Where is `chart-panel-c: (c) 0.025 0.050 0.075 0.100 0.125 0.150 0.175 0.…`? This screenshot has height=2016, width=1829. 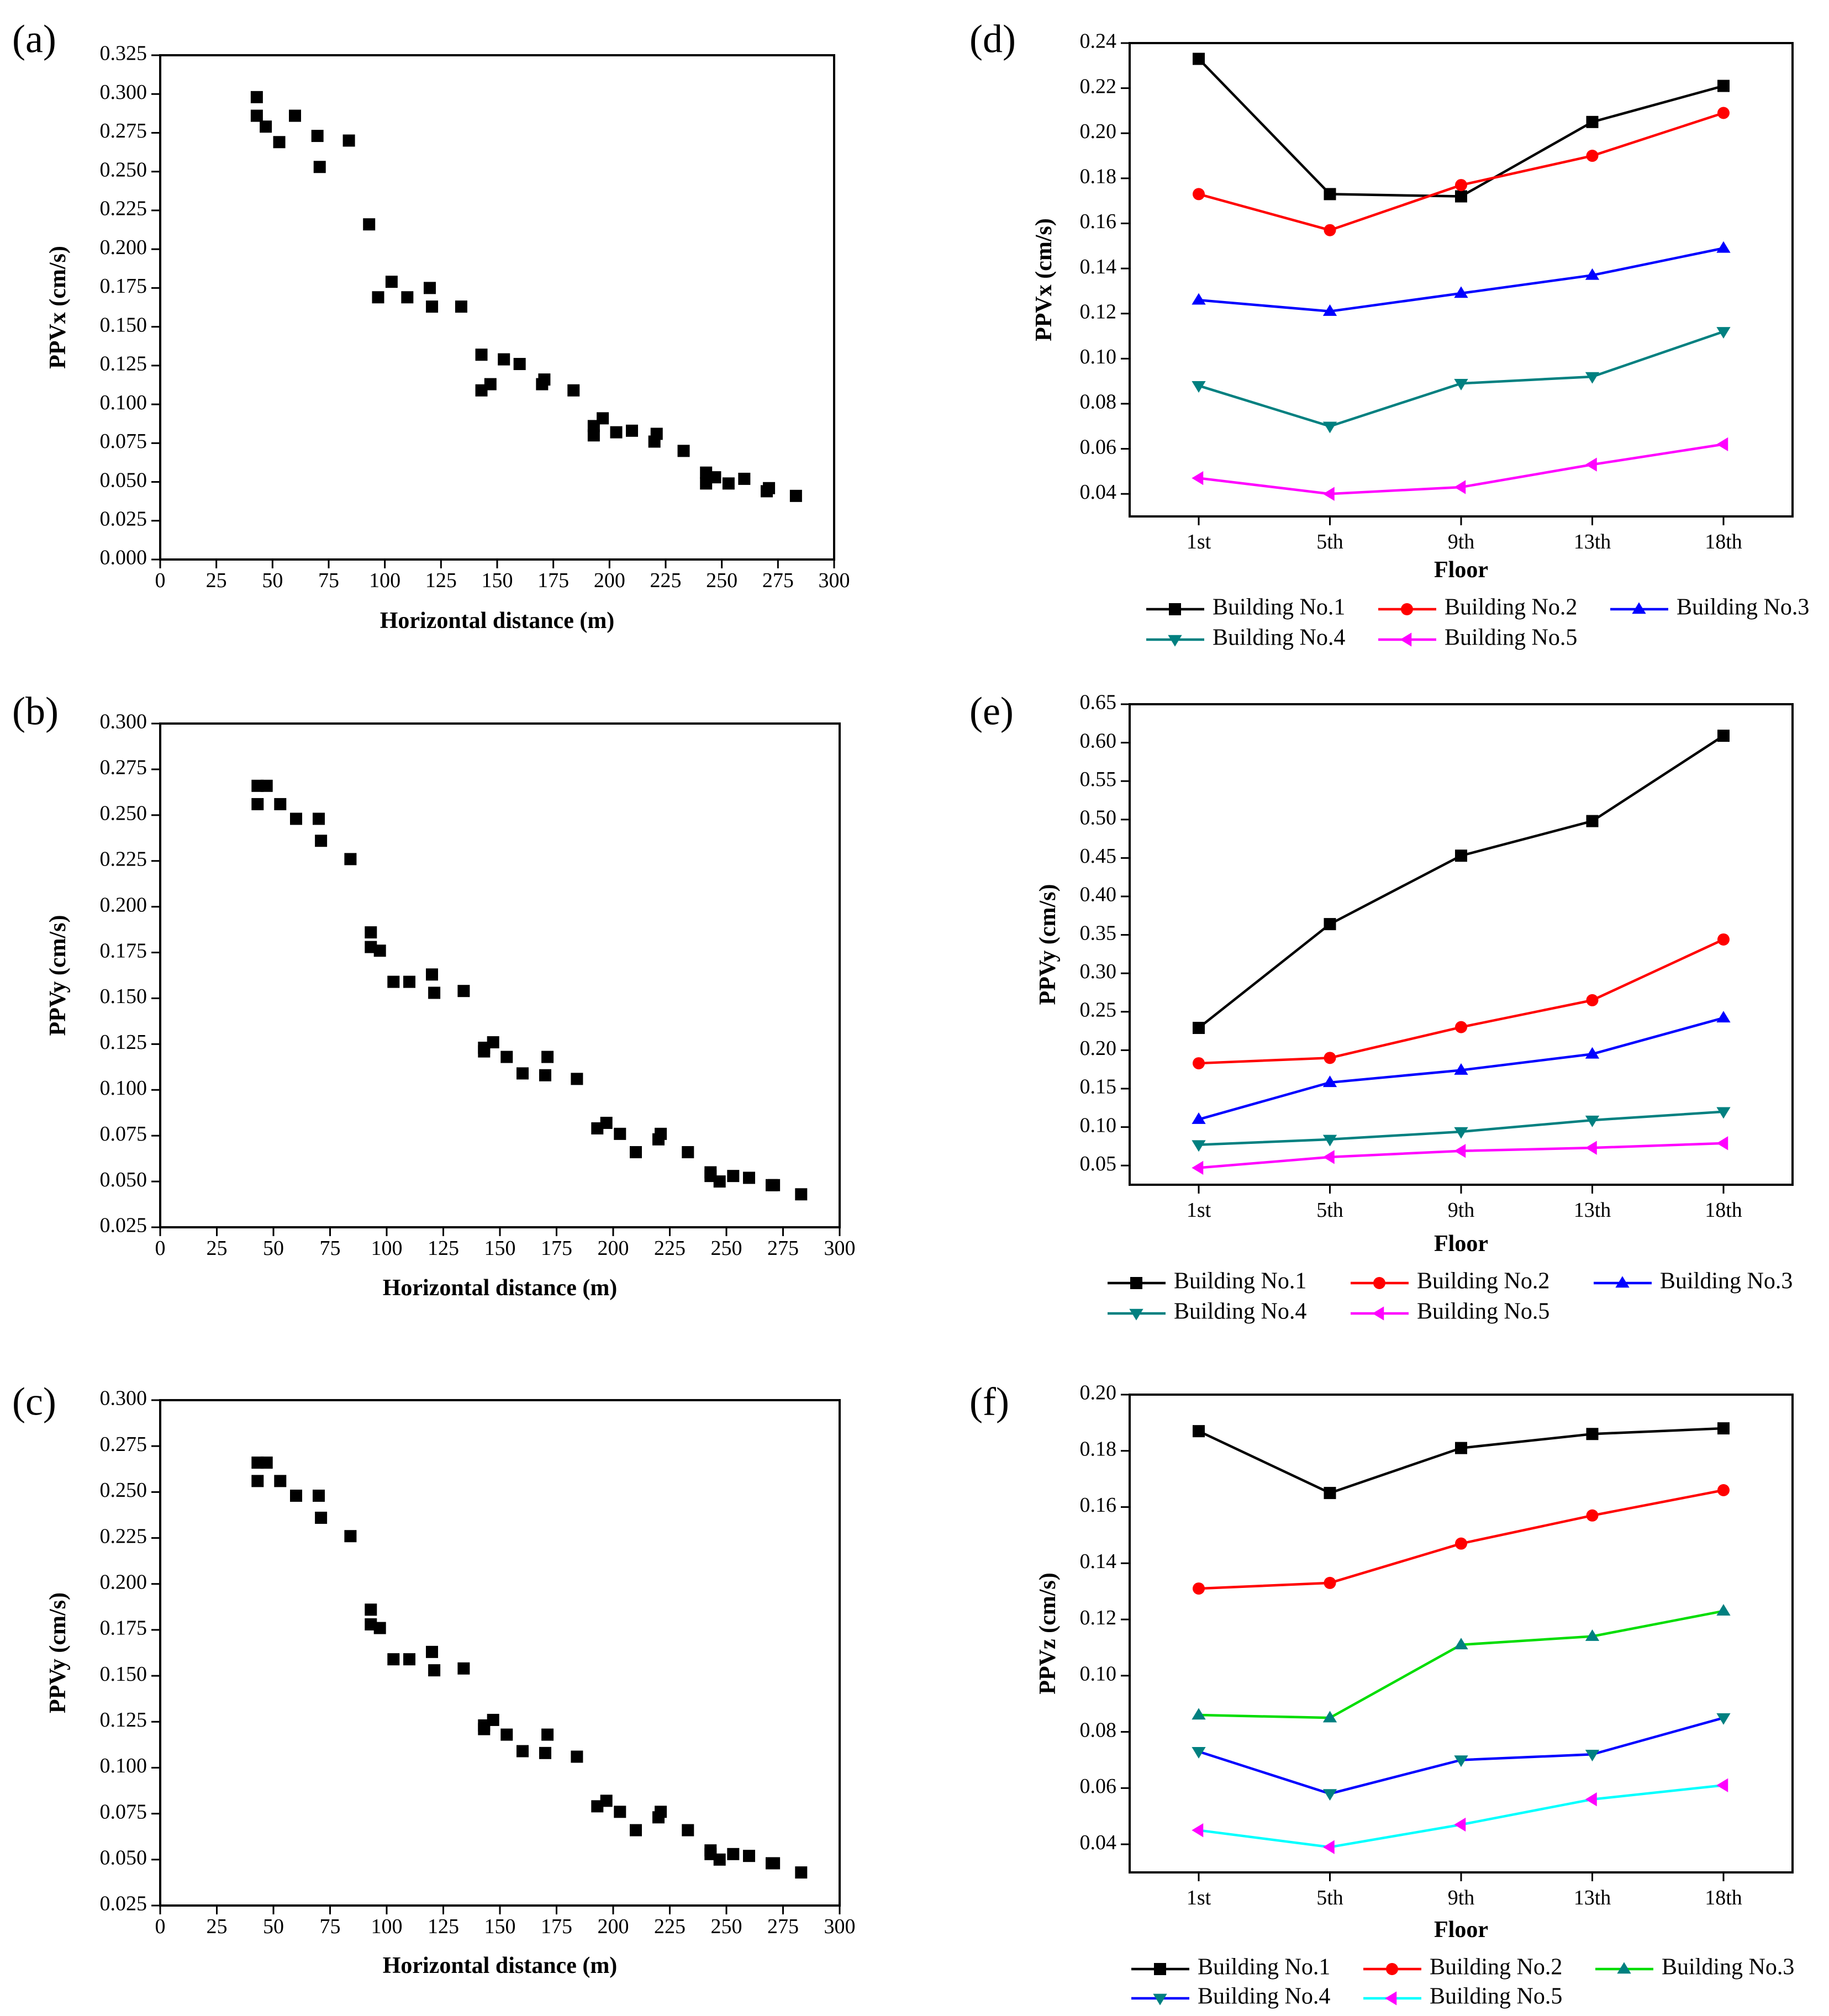
chart-panel-c: (c) 0.025 0.050 0.075 0.100 0.125 0.150 0.175 0.… is located at coordinates (434, 1679).